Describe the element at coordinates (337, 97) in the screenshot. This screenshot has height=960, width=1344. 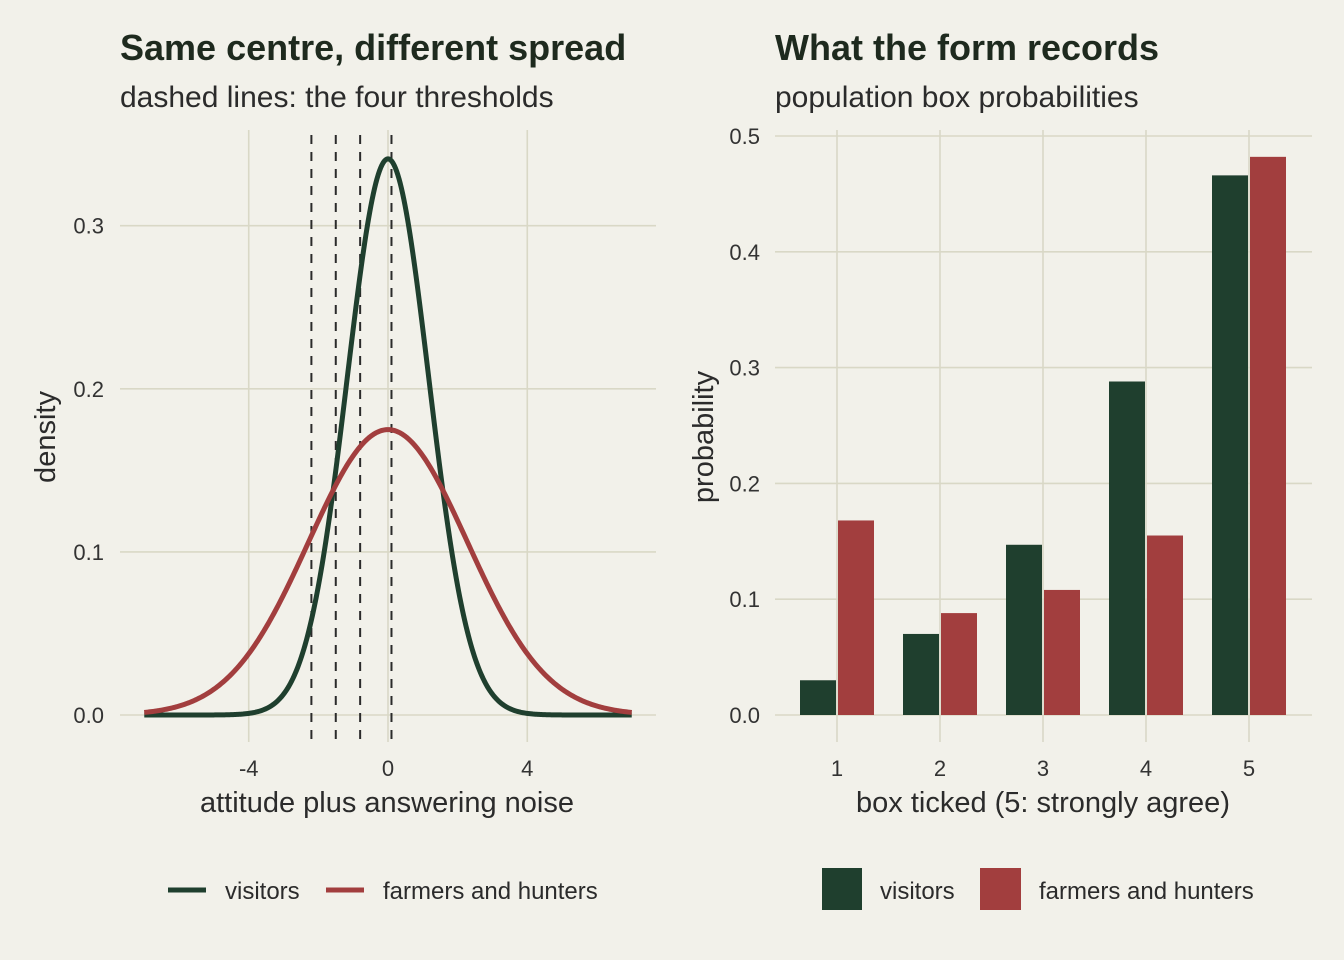
I see `left-subtitle: dashed lines: the four thresholds` at that location.